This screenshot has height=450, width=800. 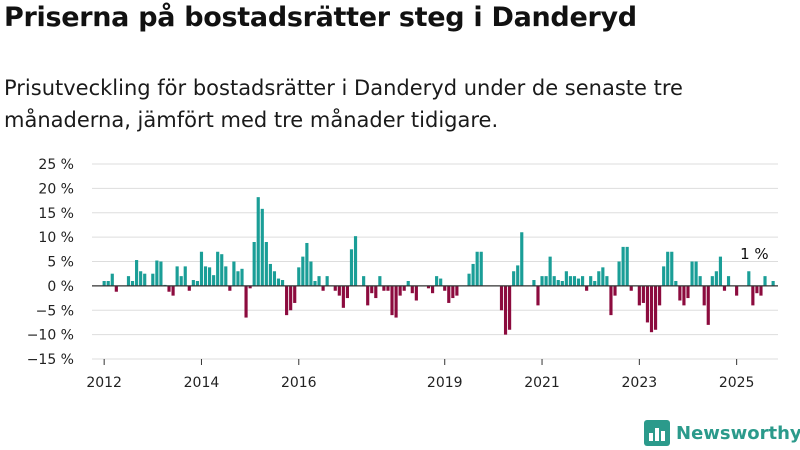 I want to click on x-tick-label: 2014, so click(x=202, y=383).